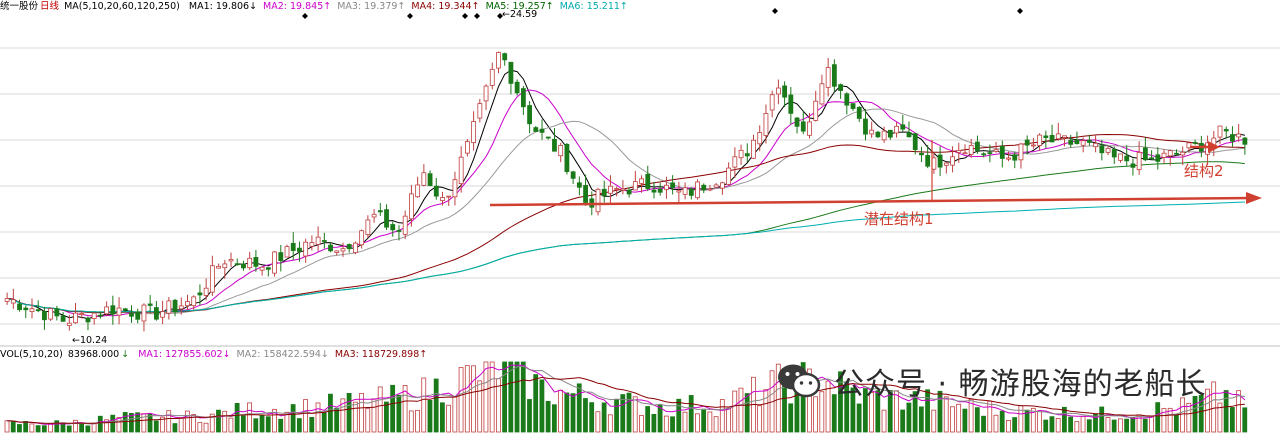  I want to click on event-marker, so click(410, 16).